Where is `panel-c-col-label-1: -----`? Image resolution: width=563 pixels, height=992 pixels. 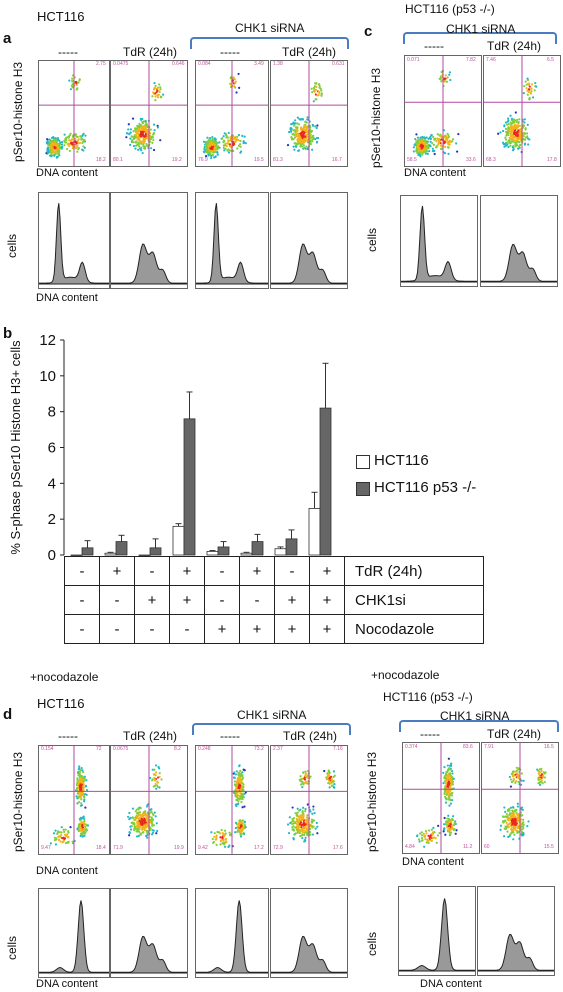 panel-c-col-label-1: ----- is located at coordinates (434, 46).